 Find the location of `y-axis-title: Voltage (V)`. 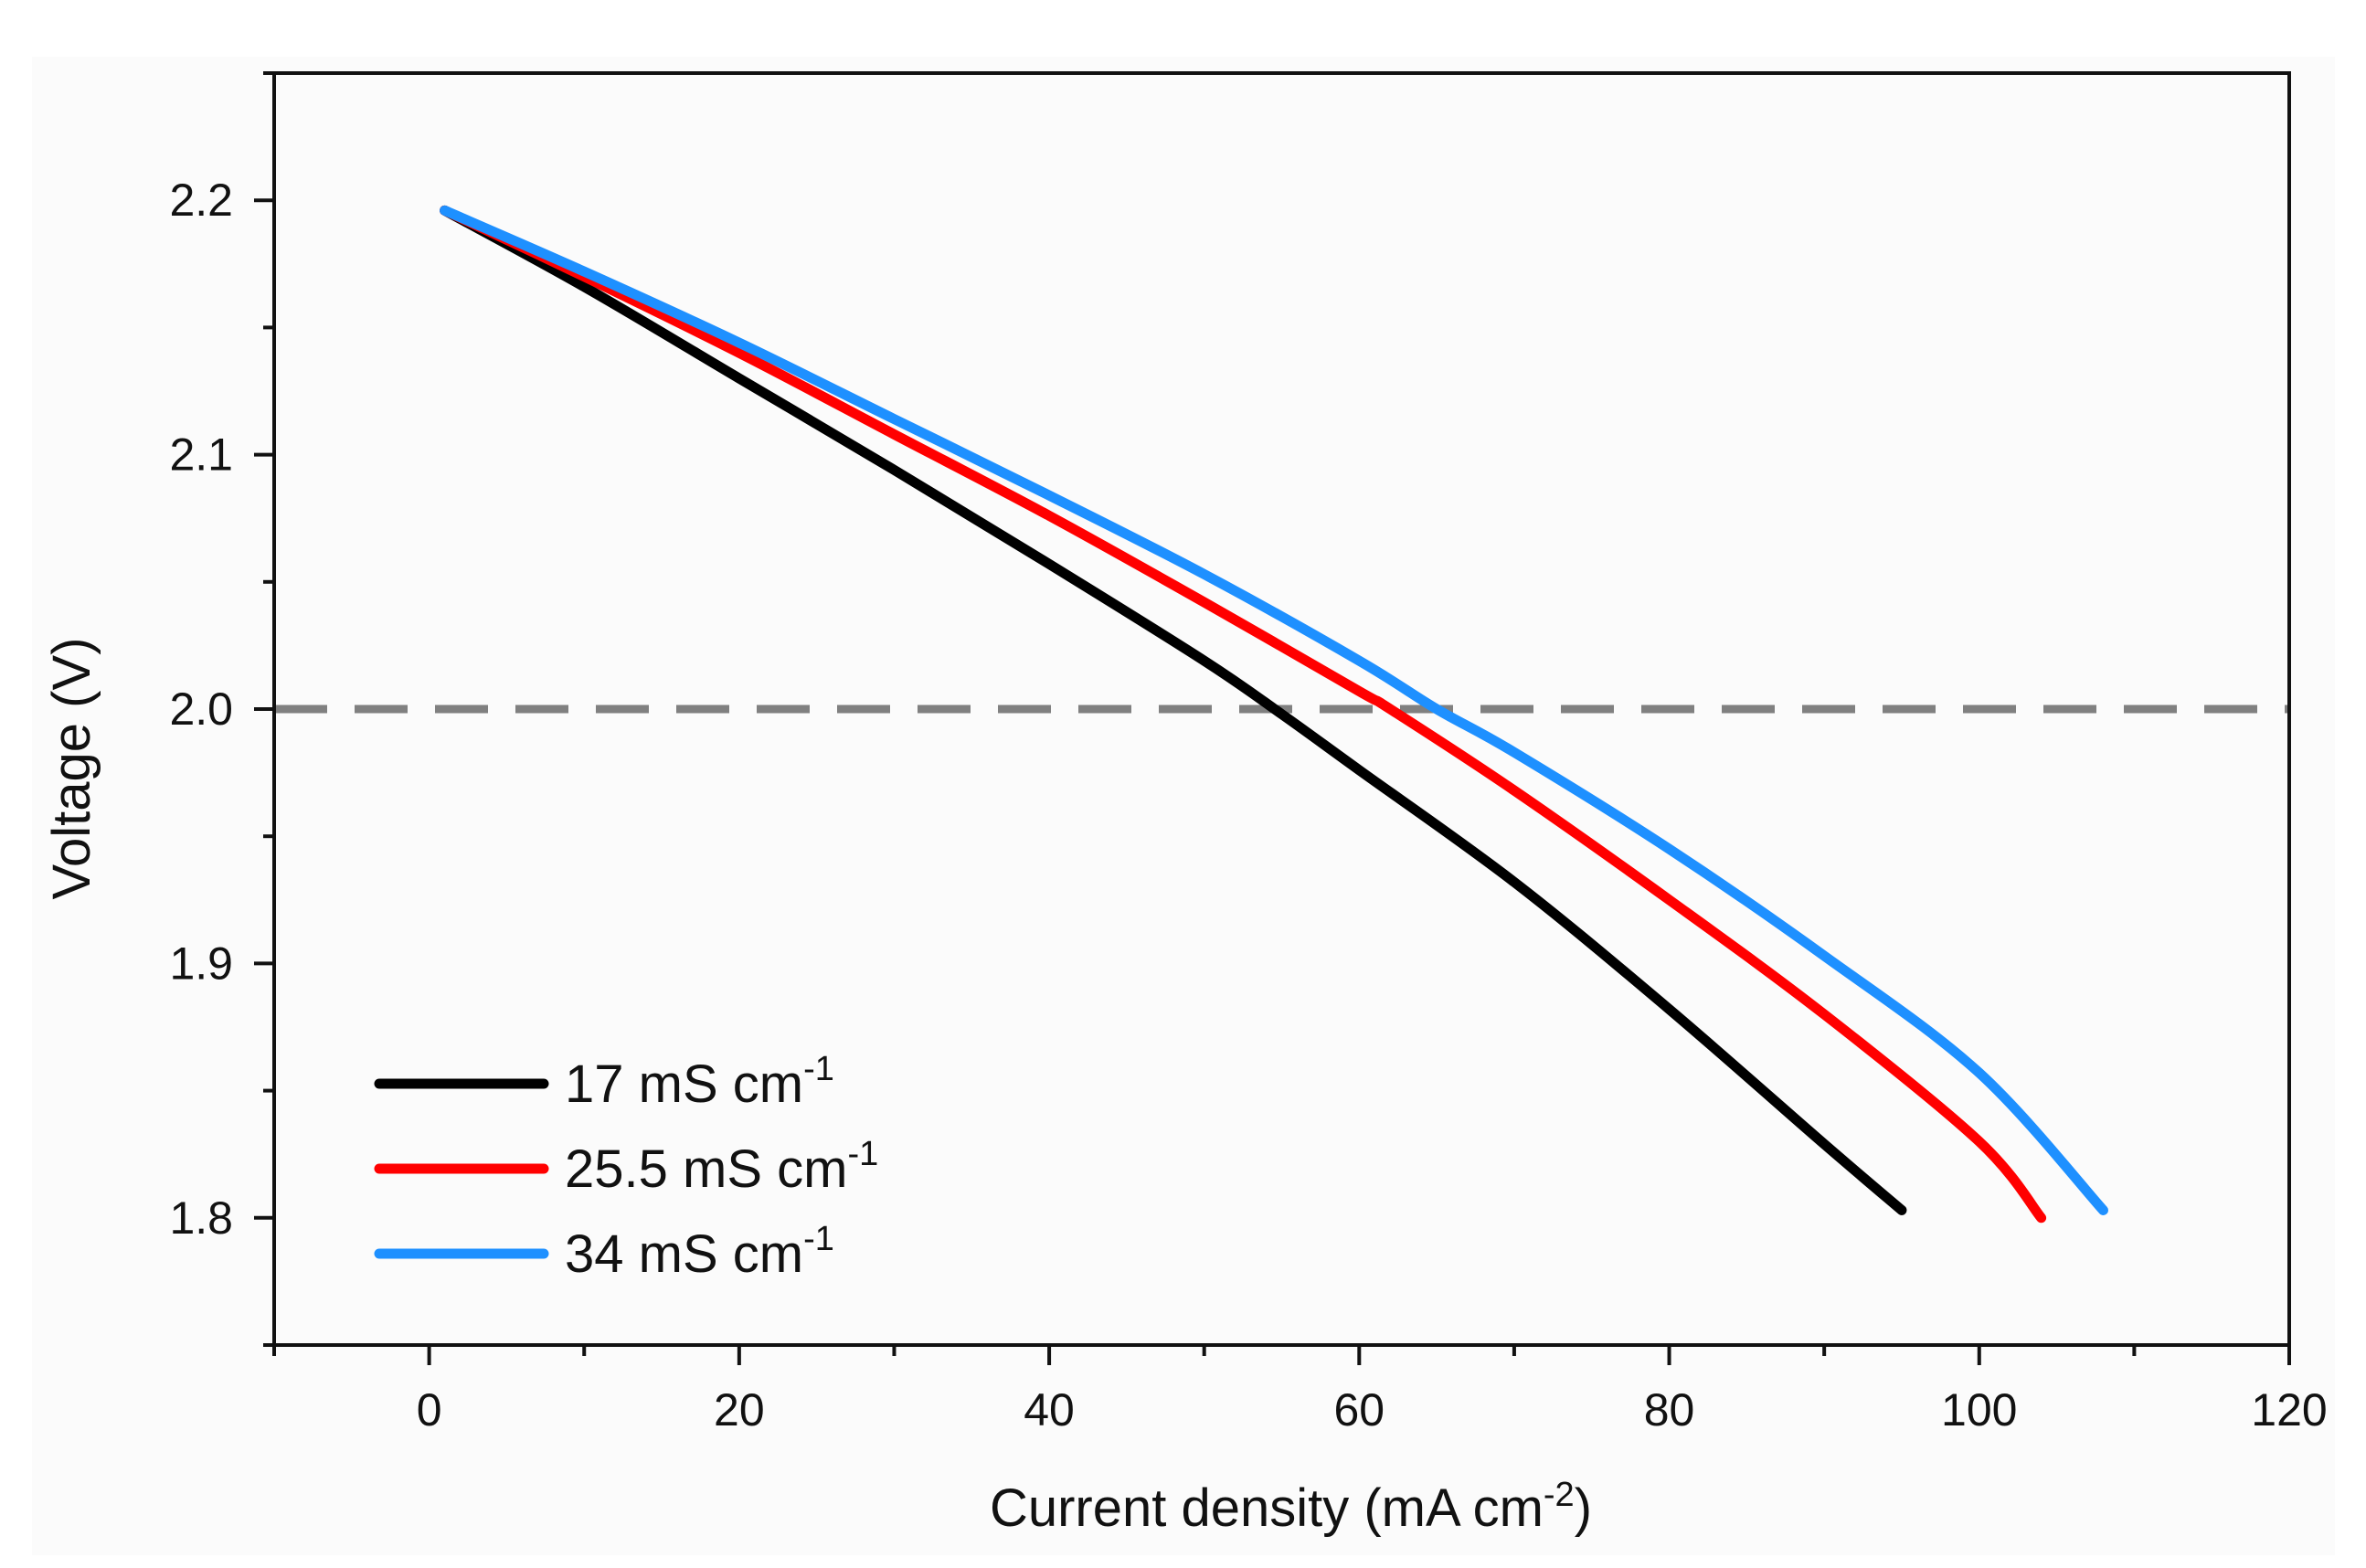

y-axis-title: Voltage (V) is located at coordinates (71, 769).